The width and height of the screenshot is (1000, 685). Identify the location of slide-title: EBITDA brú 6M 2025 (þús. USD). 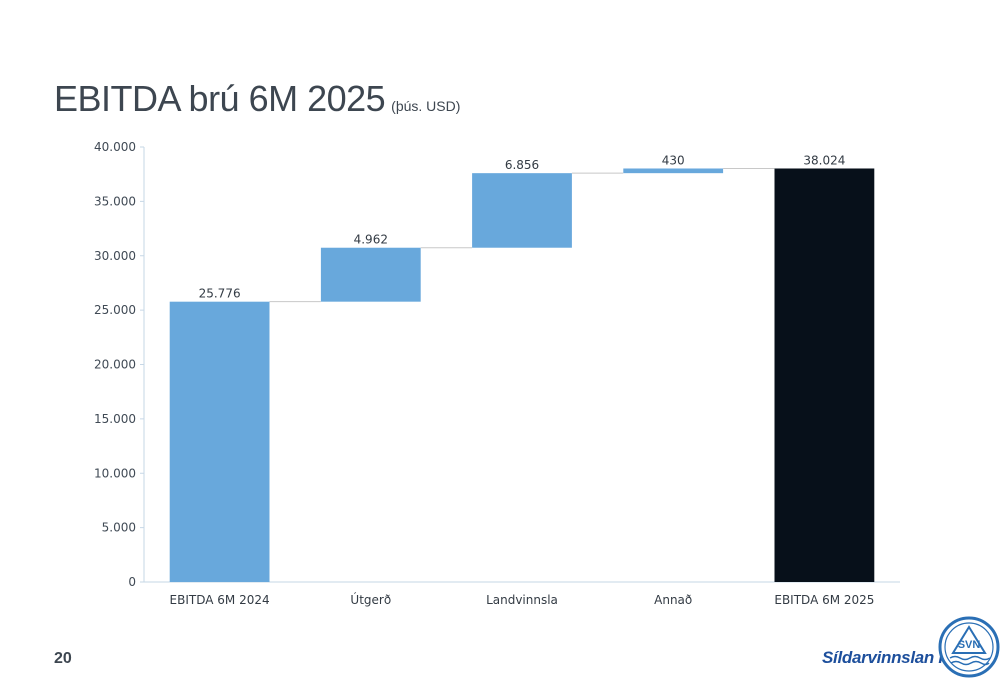
(257, 99).